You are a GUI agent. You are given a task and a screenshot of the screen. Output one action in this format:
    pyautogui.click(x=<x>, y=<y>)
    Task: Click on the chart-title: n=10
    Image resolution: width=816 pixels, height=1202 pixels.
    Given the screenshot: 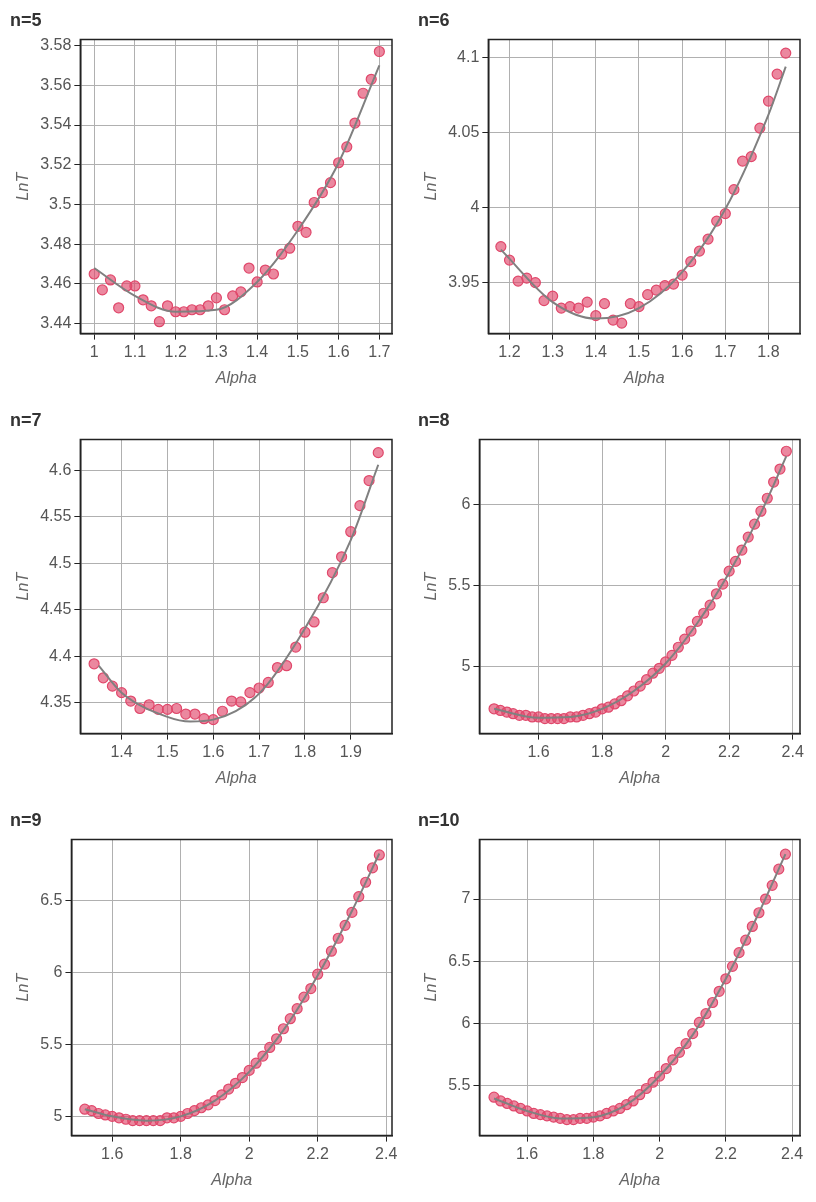 What is the action you would take?
    pyautogui.click(x=439, y=819)
    